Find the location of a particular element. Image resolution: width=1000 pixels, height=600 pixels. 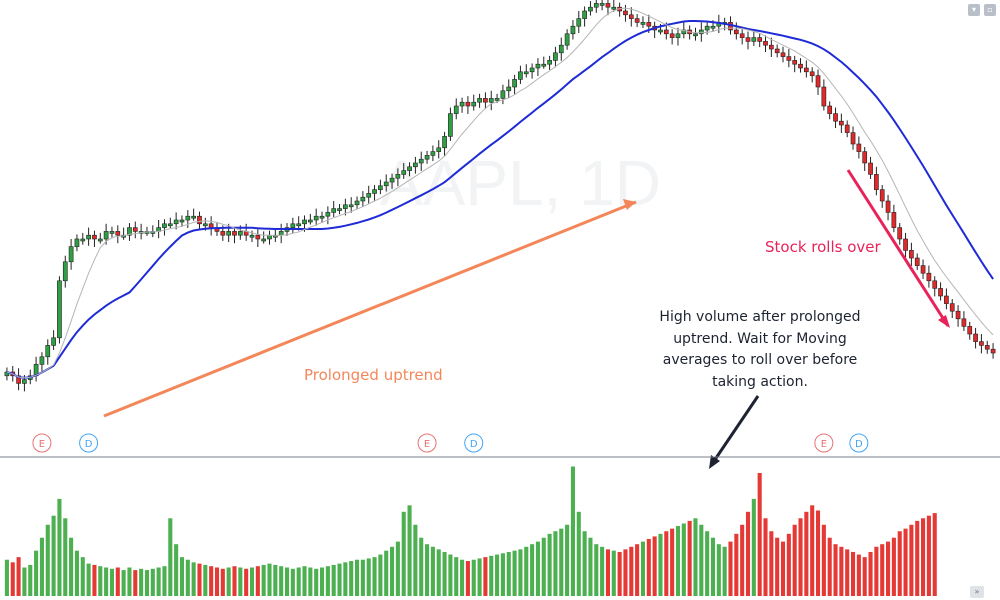

rollover-arrowhead-icon is located at coordinates (944, 321).